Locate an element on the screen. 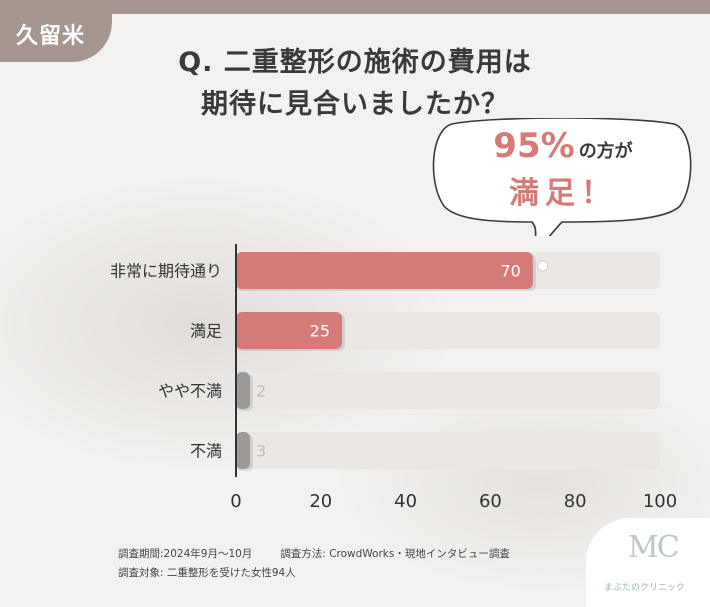  callout-text: 95% の方が 満足！ is located at coordinates (563, 171).